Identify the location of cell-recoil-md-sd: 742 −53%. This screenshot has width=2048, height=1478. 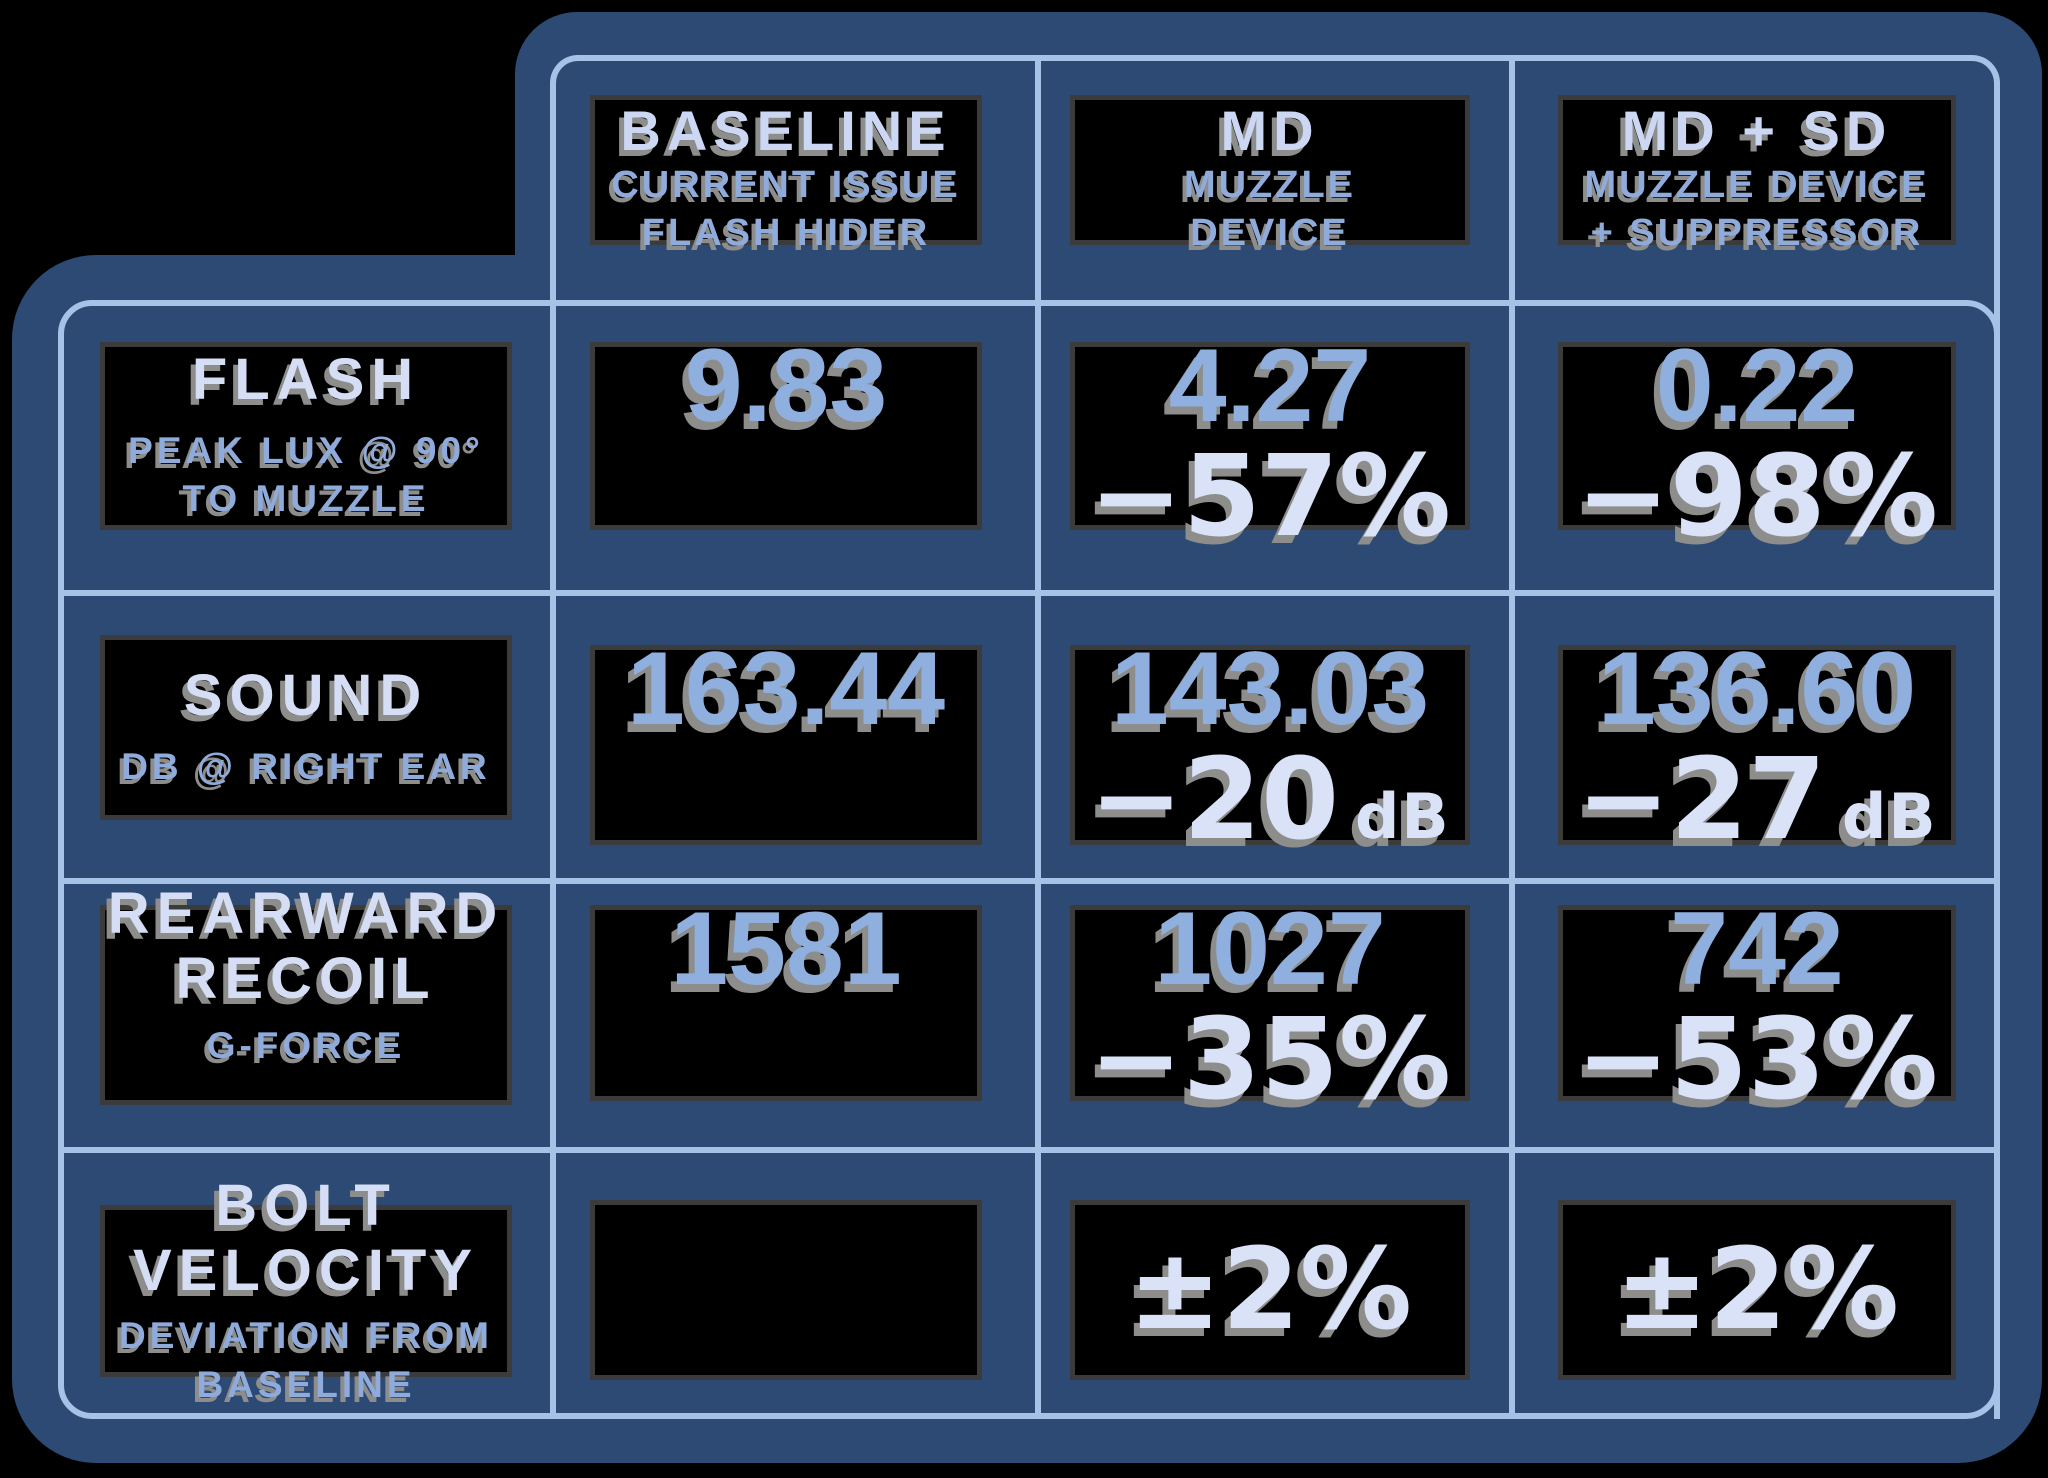
(1757, 1003).